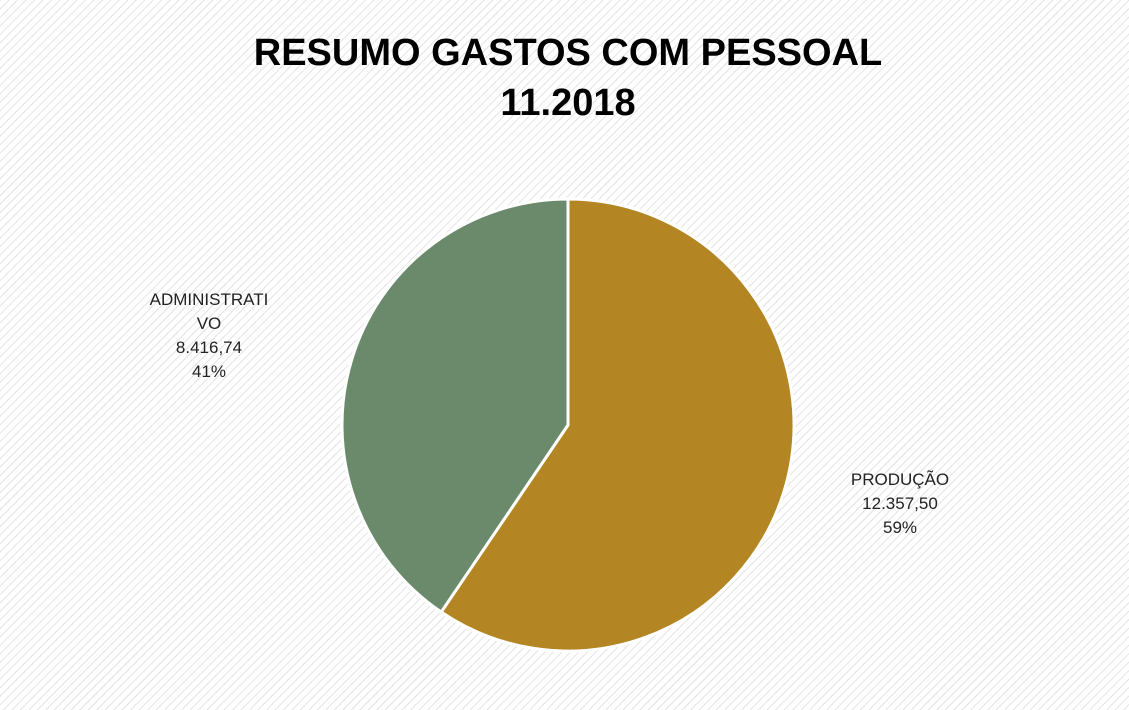 The height and width of the screenshot is (710, 1129). I want to click on data-label: PRODUÇÃO 12.357,50 59%, so click(900, 504).